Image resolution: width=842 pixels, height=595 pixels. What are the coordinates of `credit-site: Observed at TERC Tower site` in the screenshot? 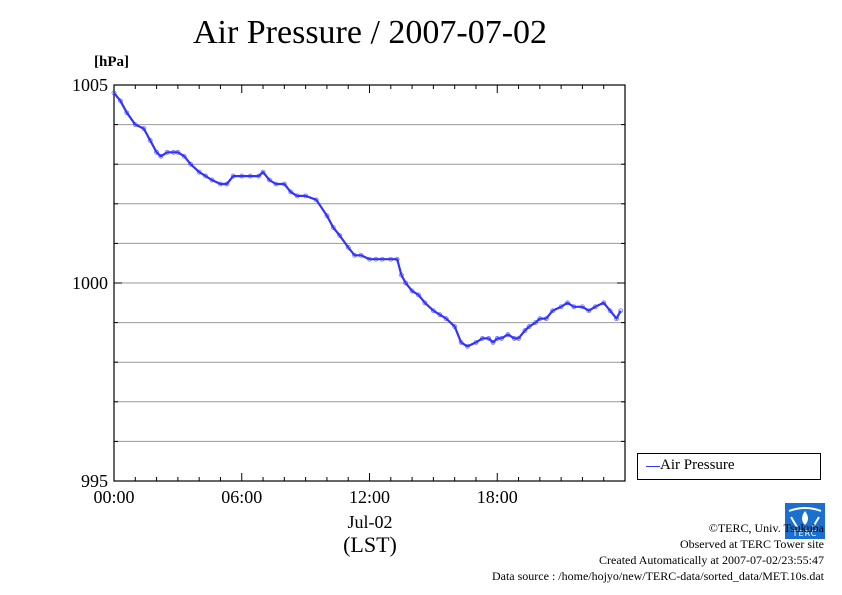 It's located at (751, 544).